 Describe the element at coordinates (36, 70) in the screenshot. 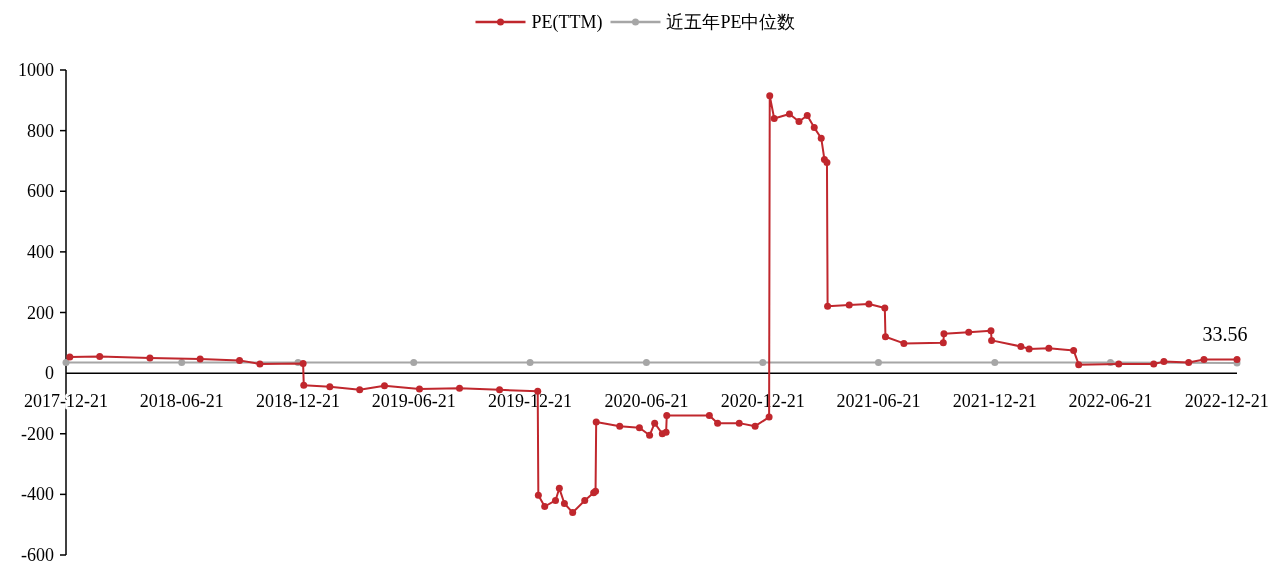

I see `y-tick-label: 1000` at that location.